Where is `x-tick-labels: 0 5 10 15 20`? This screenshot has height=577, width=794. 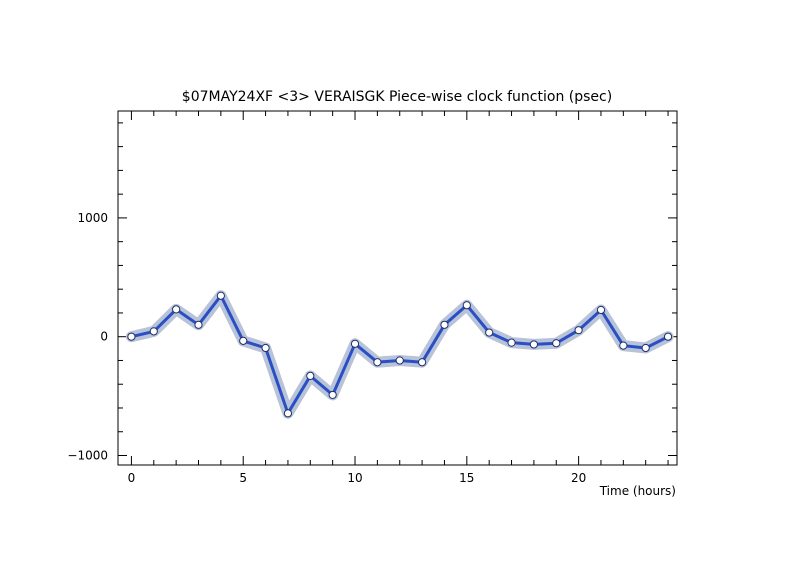
x-tick-labels: 0 5 10 15 20 is located at coordinates (357, 478).